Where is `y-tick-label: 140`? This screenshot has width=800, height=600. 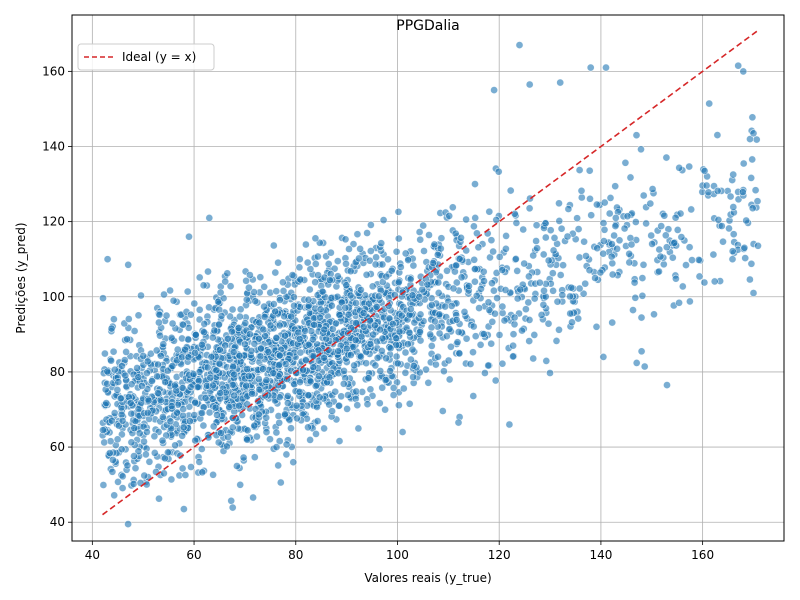
y-tick-label: 140 is located at coordinates (53, 147).